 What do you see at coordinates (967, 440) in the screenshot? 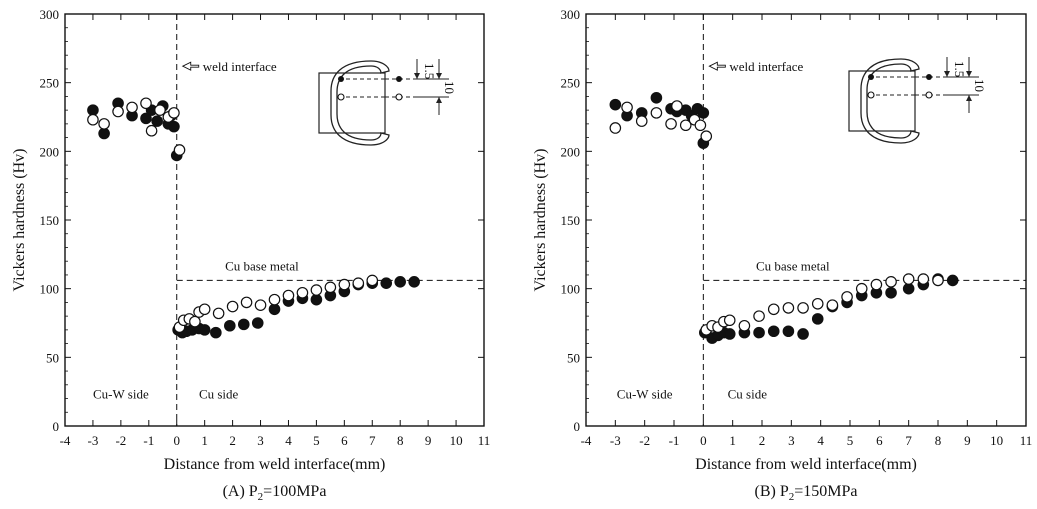
I see `x-tick-label: 9` at bounding box center [967, 440].